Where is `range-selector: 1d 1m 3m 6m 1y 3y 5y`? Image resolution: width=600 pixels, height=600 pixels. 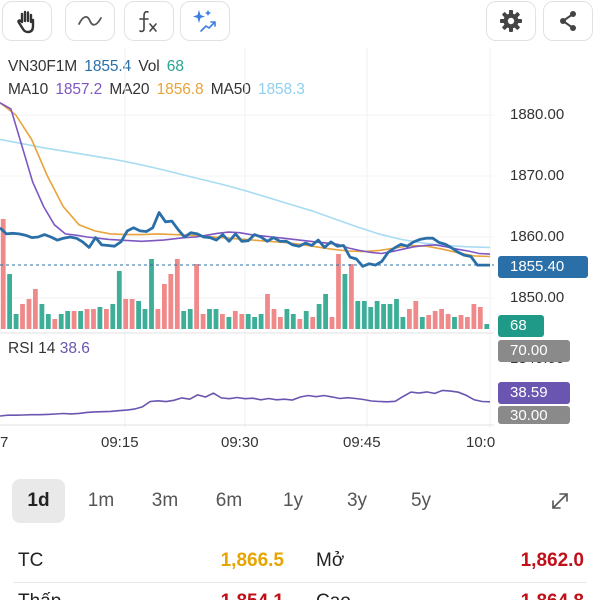
range-selector: 1d 1m 3m 6m 1y 3y 5y is located at coordinates (300, 501).